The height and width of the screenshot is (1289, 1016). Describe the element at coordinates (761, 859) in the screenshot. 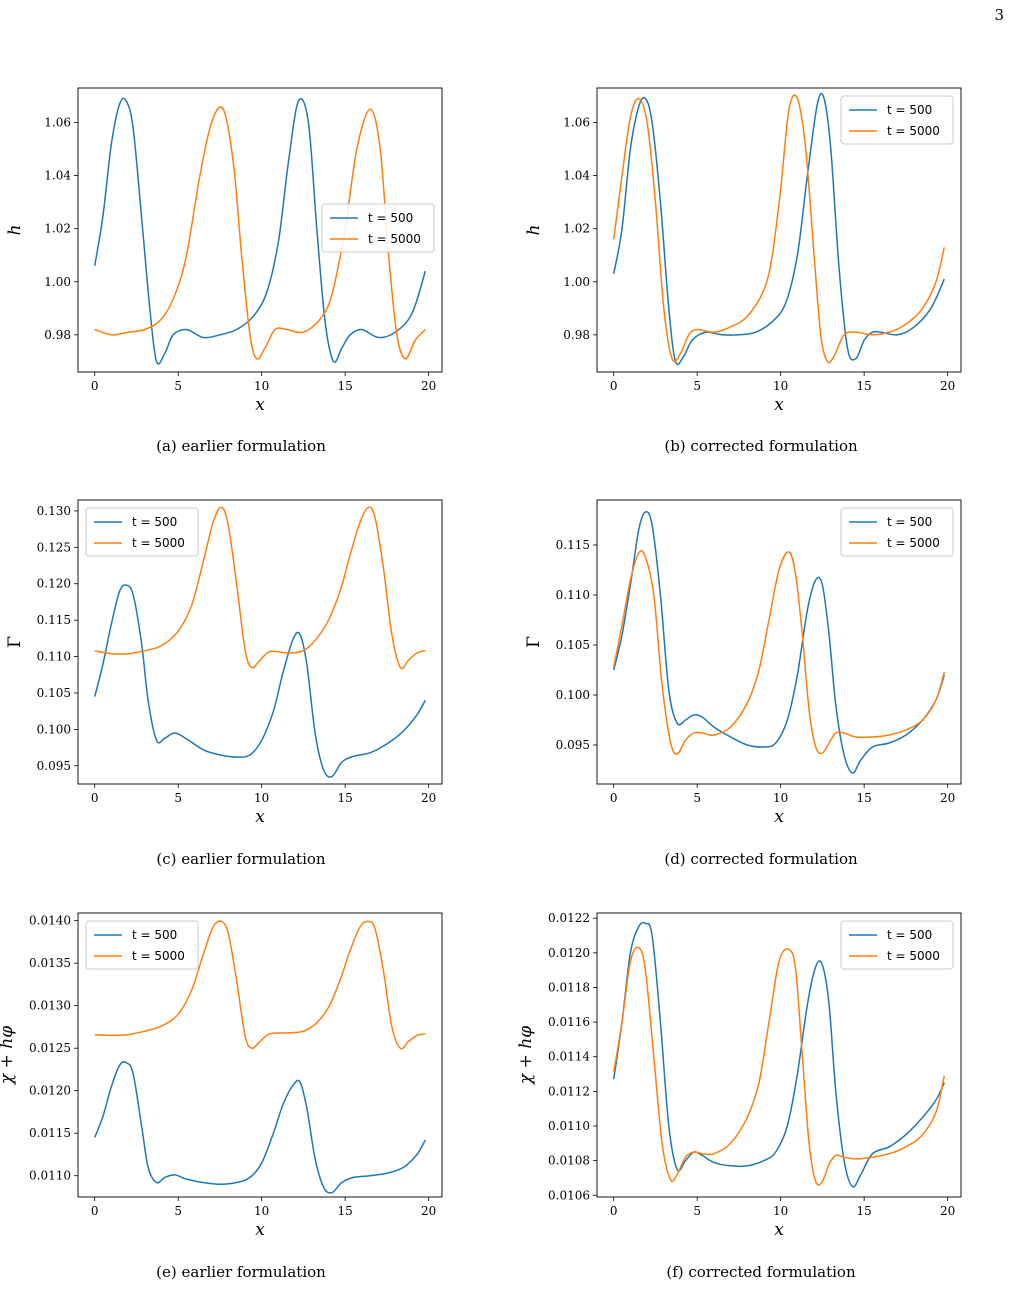

I see `caption-d: (d) corrected formulation` at that location.